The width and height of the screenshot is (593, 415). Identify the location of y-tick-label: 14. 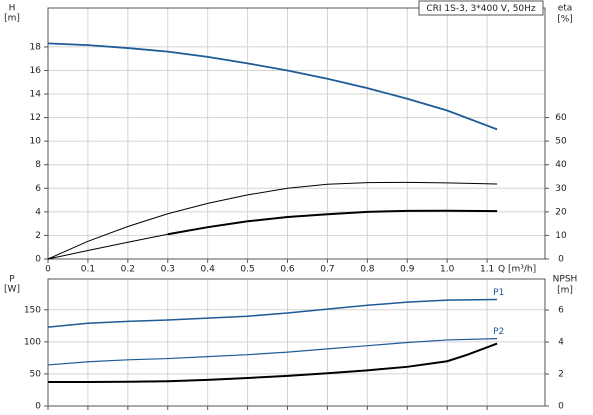
(36, 95).